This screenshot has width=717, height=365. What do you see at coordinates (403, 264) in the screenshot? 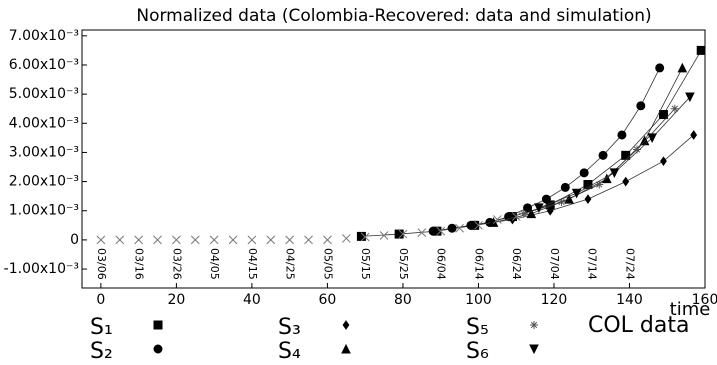
I see `date-label: 05/25` at bounding box center [403, 264].